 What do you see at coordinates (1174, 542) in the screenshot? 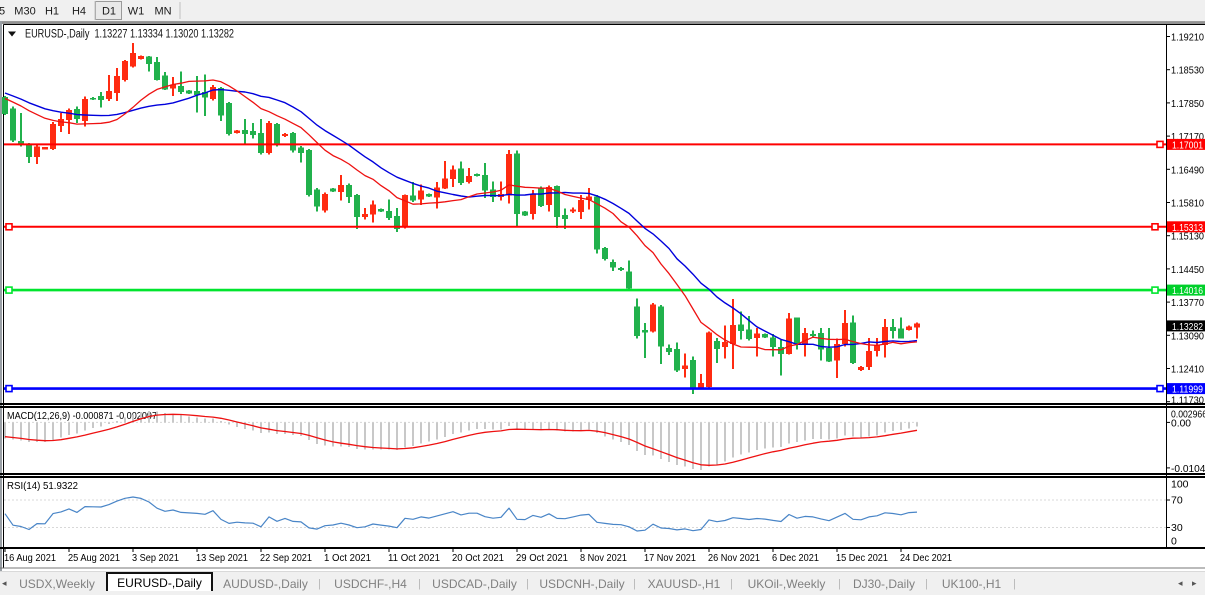
I see `svg-text: 0` at bounding box center [1174, 542].